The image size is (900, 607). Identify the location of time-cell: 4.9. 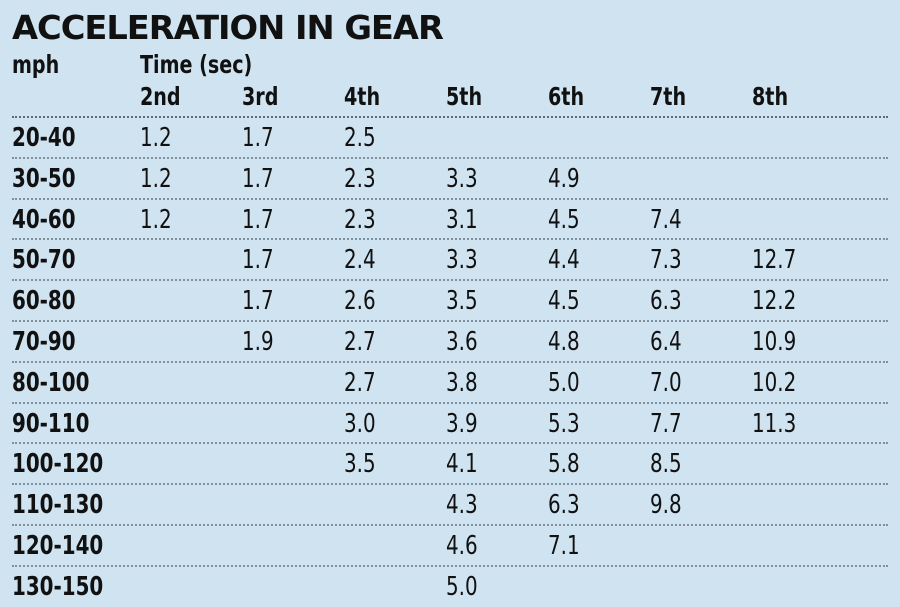
(564, 178).